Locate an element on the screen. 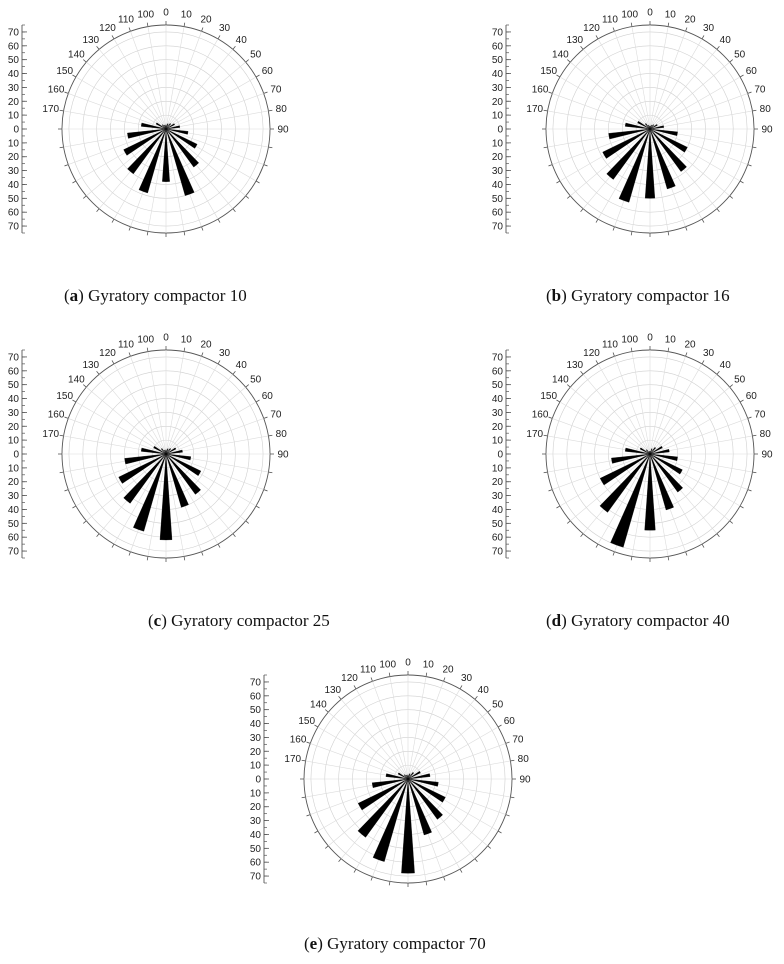 This screenshot has height=964, width=784. angle-label-a: 120 is located at coordinates (107, 28).